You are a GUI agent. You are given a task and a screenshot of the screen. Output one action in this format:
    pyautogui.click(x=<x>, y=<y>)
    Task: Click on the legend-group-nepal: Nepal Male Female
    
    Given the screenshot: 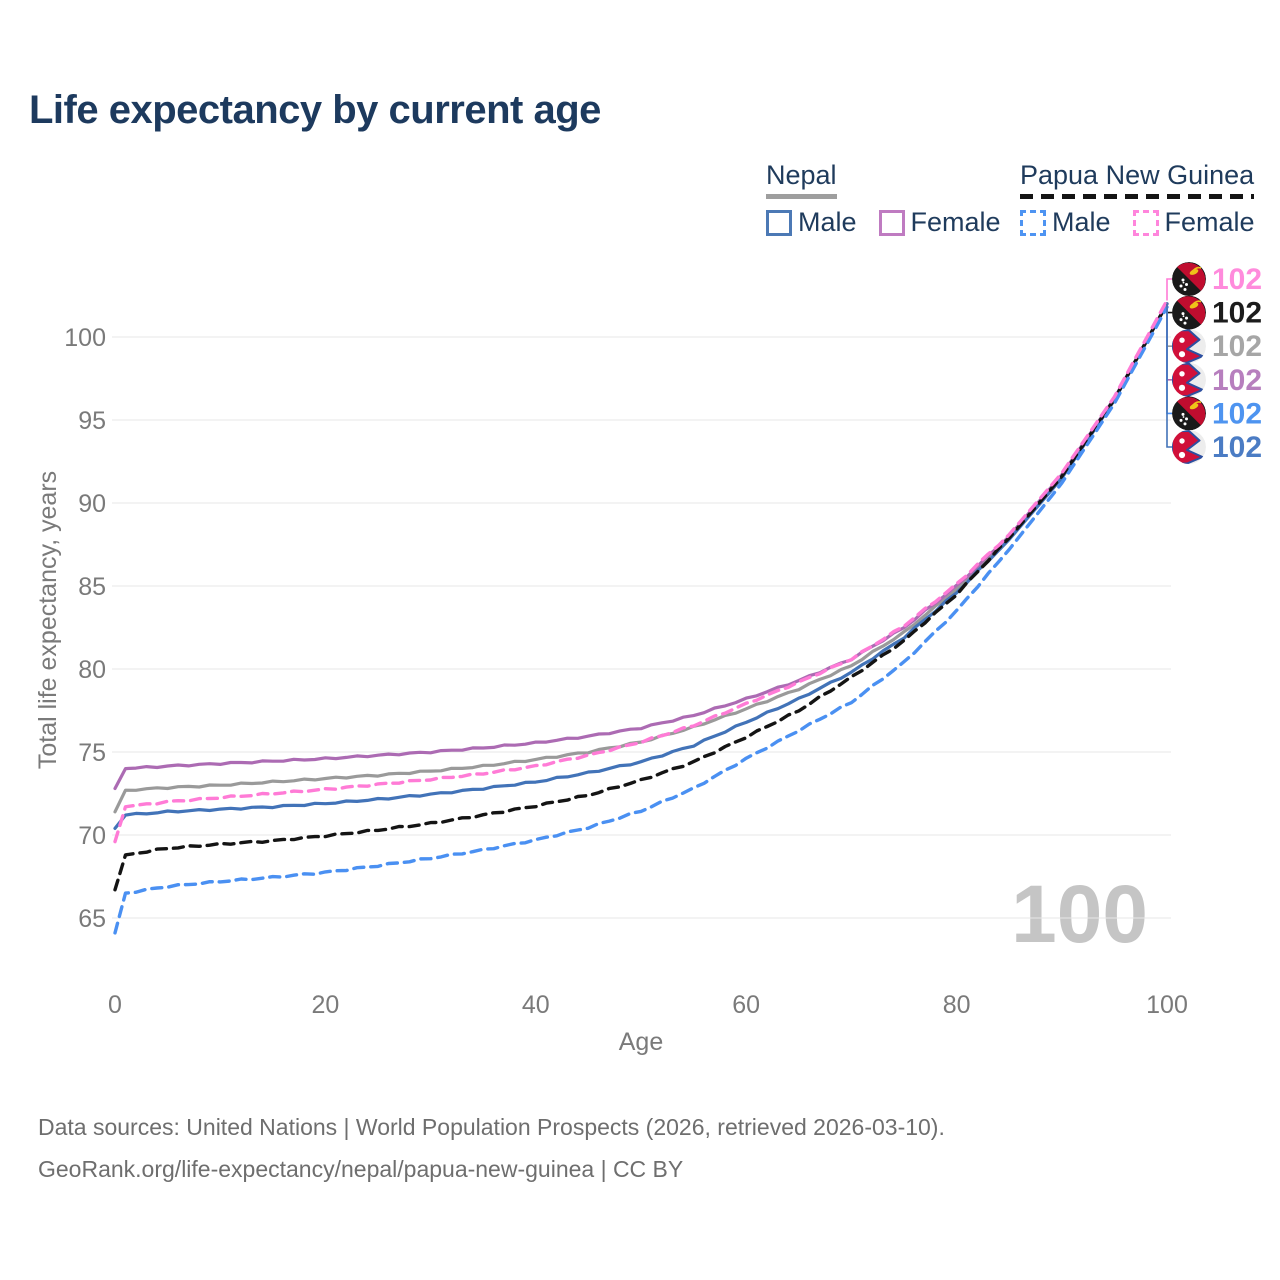 What is the action you would take?
    pyautogui.click(x=883, y=199)
    